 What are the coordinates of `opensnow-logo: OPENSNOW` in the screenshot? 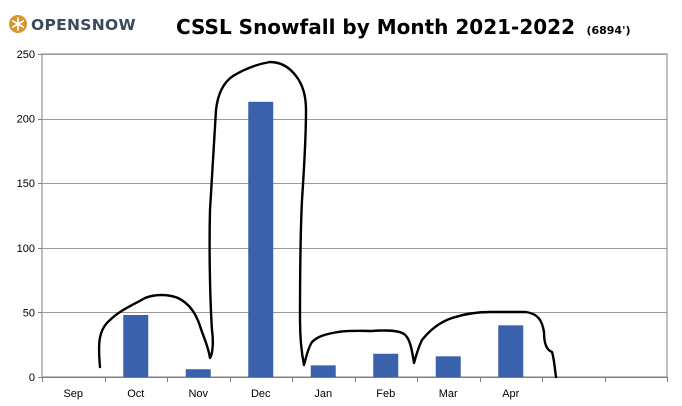 It's located at (72, 24).